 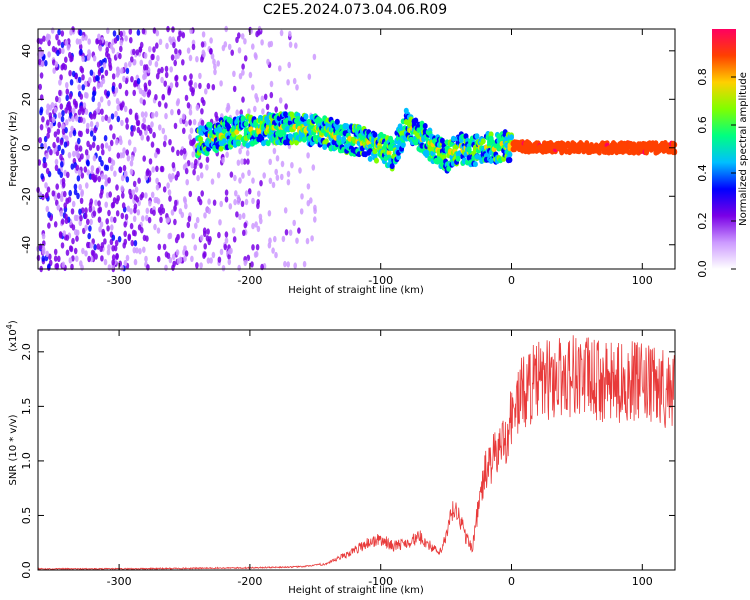 What do you see at coordinates (702, 221) in the screenshot?
I see `colorbar-tick-label: 0.2` at bounding box center [702, 221].